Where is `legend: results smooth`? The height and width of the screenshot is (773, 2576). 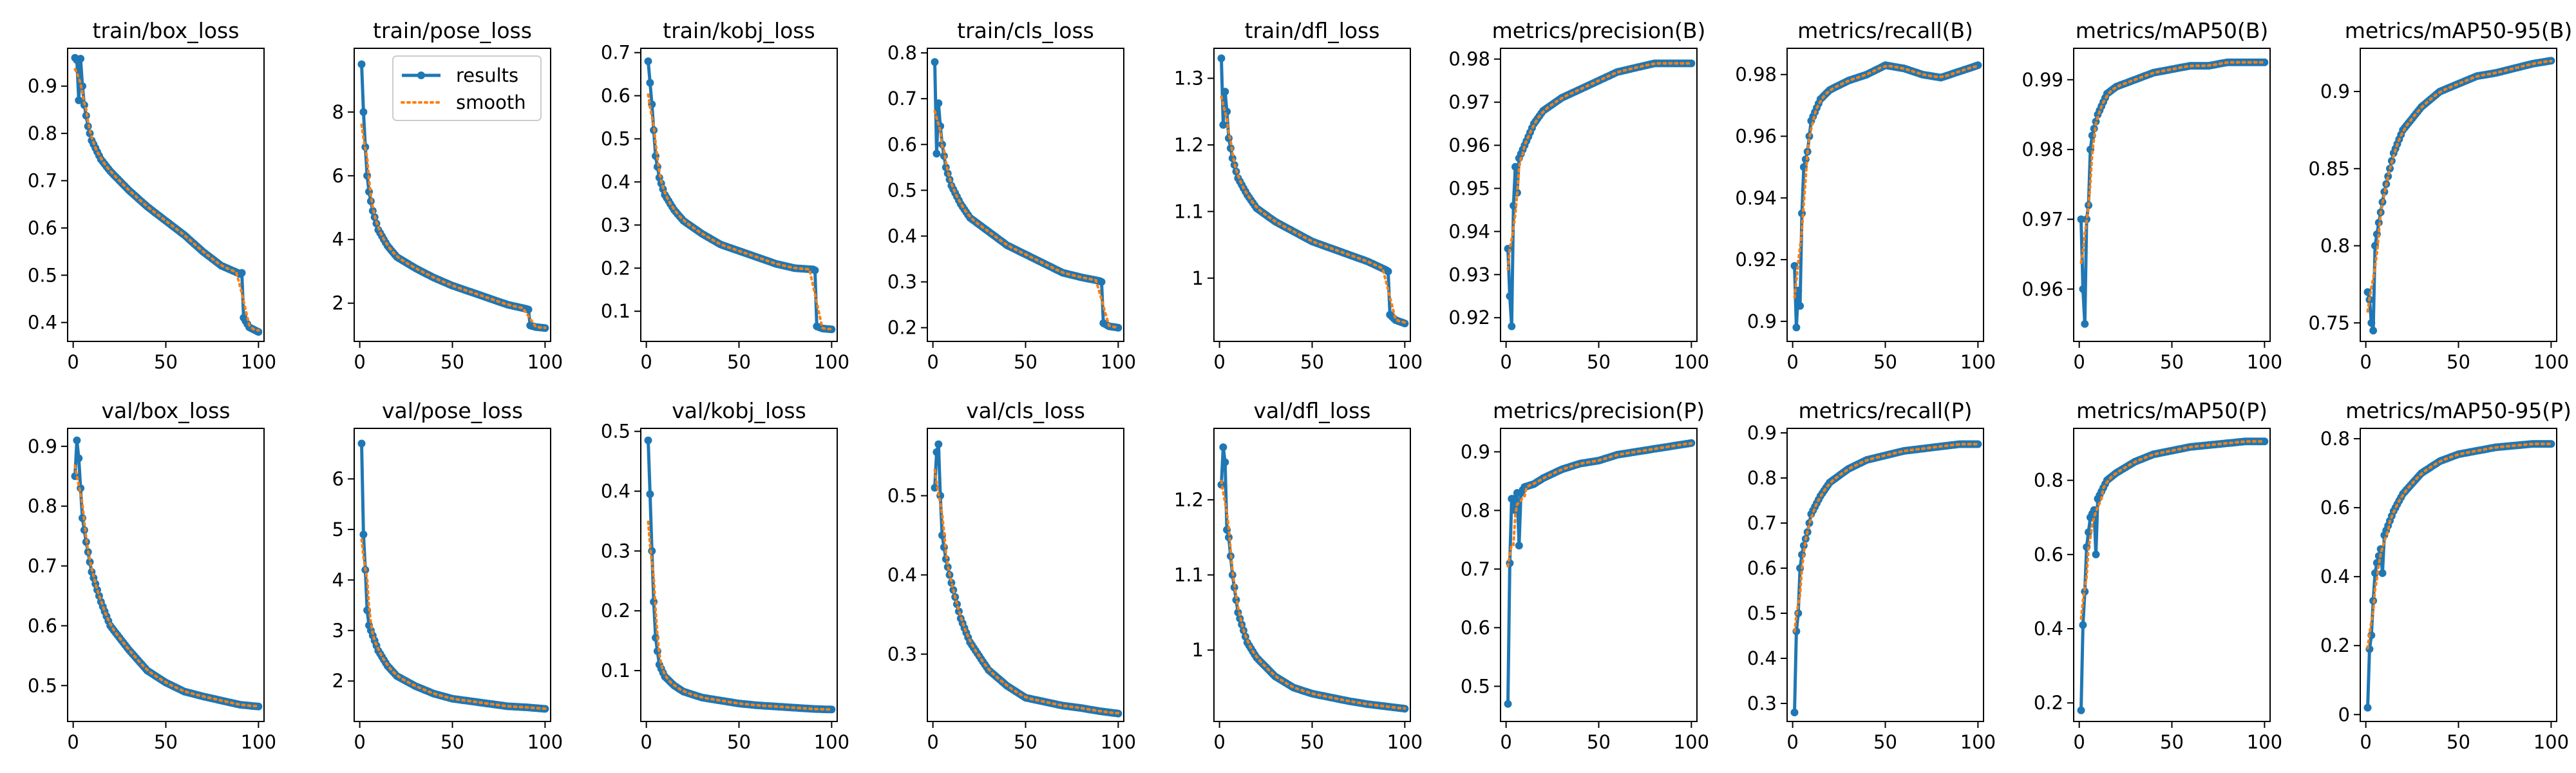
legend: results smooth is located at coordinates (467, 88).